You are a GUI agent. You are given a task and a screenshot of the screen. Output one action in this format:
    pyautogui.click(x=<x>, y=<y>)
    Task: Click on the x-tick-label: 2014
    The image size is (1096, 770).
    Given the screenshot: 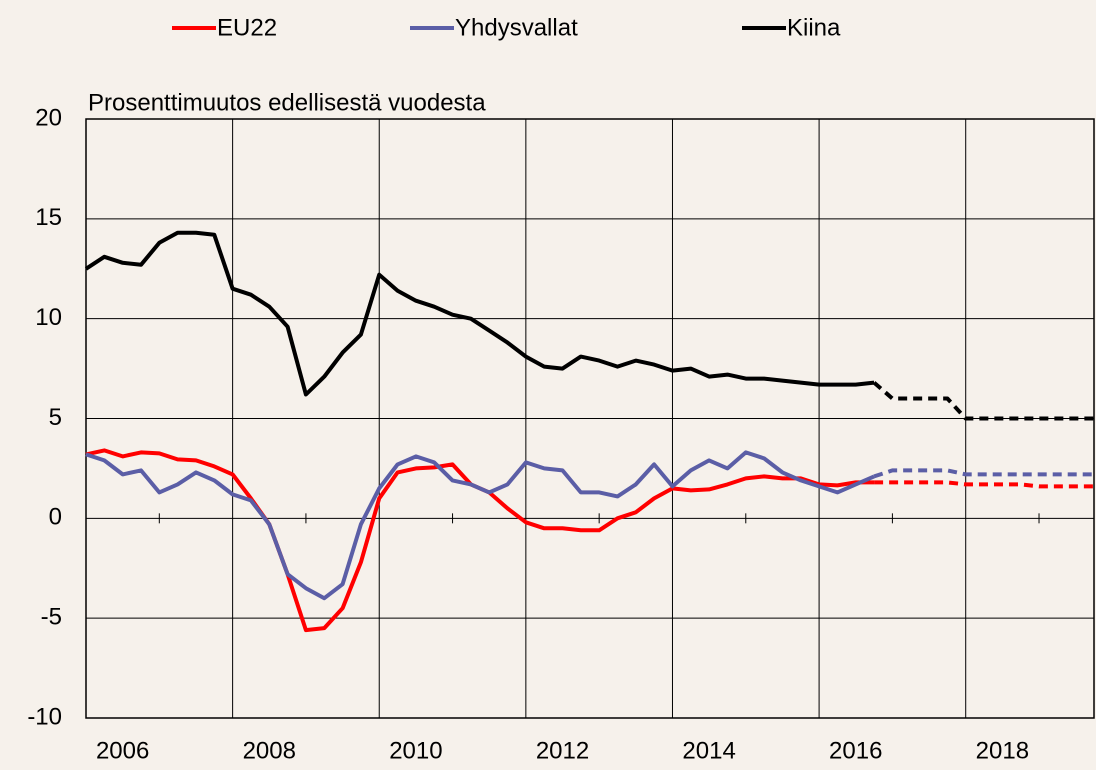 What is the action you would take?
    pyautogui.click(x=708, y=750)
    